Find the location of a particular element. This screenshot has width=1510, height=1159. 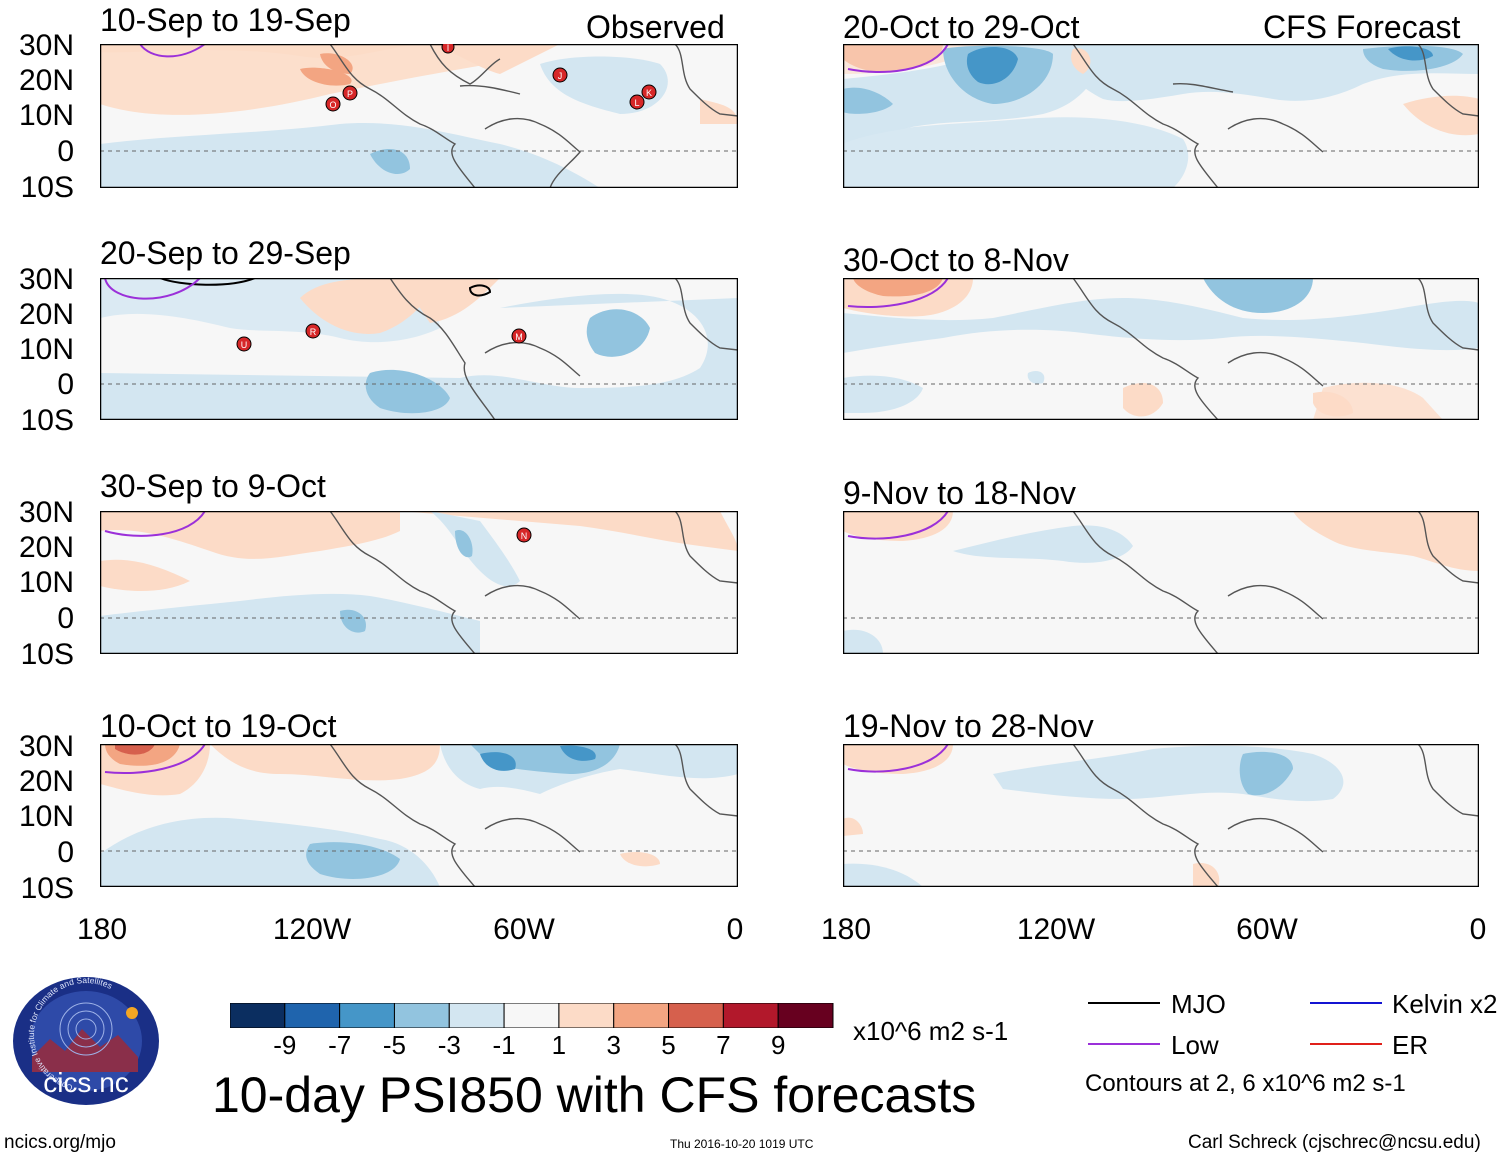

panel-title-7: 9-Nov to 18-Nov is located at coordinates (959, 493).